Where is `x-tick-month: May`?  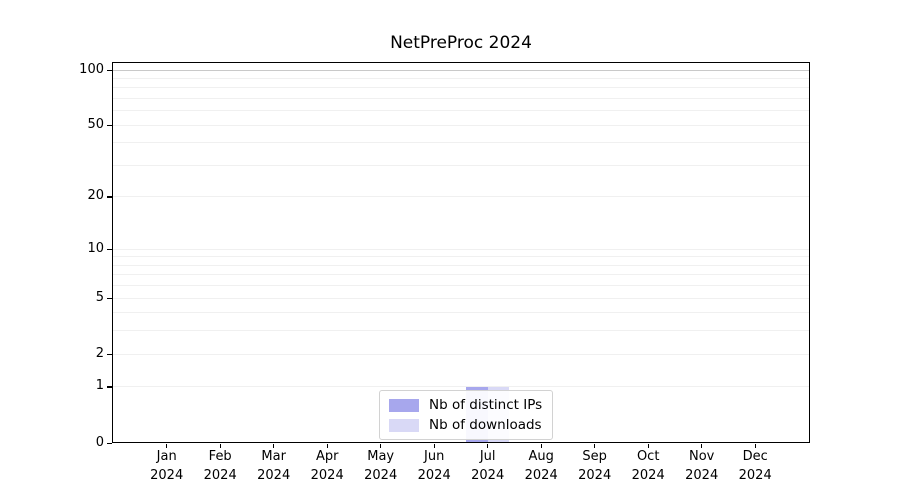
x-tick-month: May is located at coordinates (381, 456).